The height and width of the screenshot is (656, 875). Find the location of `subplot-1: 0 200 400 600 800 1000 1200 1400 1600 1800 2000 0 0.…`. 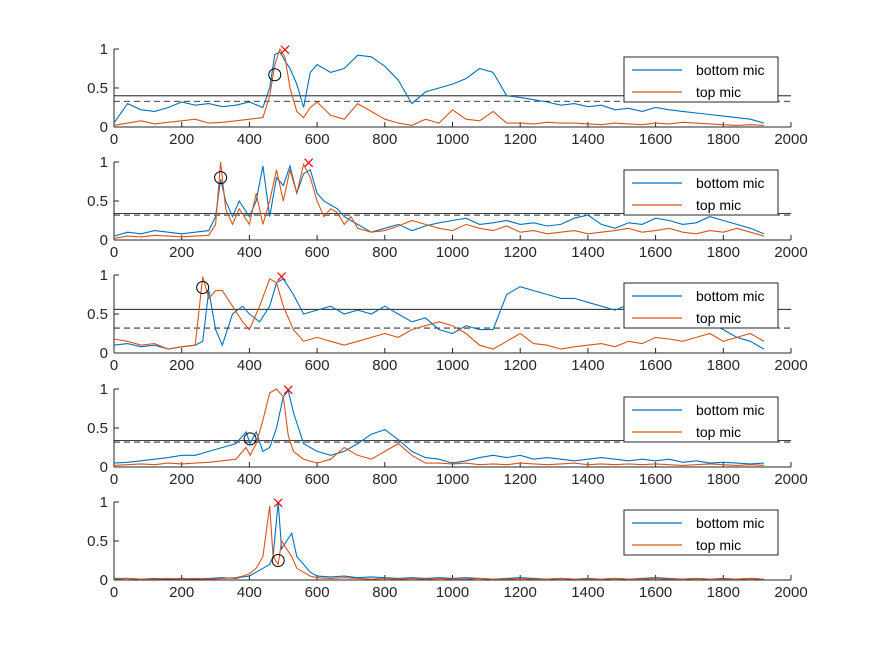

subplot-1: 0 200 400 600 800 1000 1200 1400 1600 1800 2000 0 0.… is located at coordinates (447, 94).